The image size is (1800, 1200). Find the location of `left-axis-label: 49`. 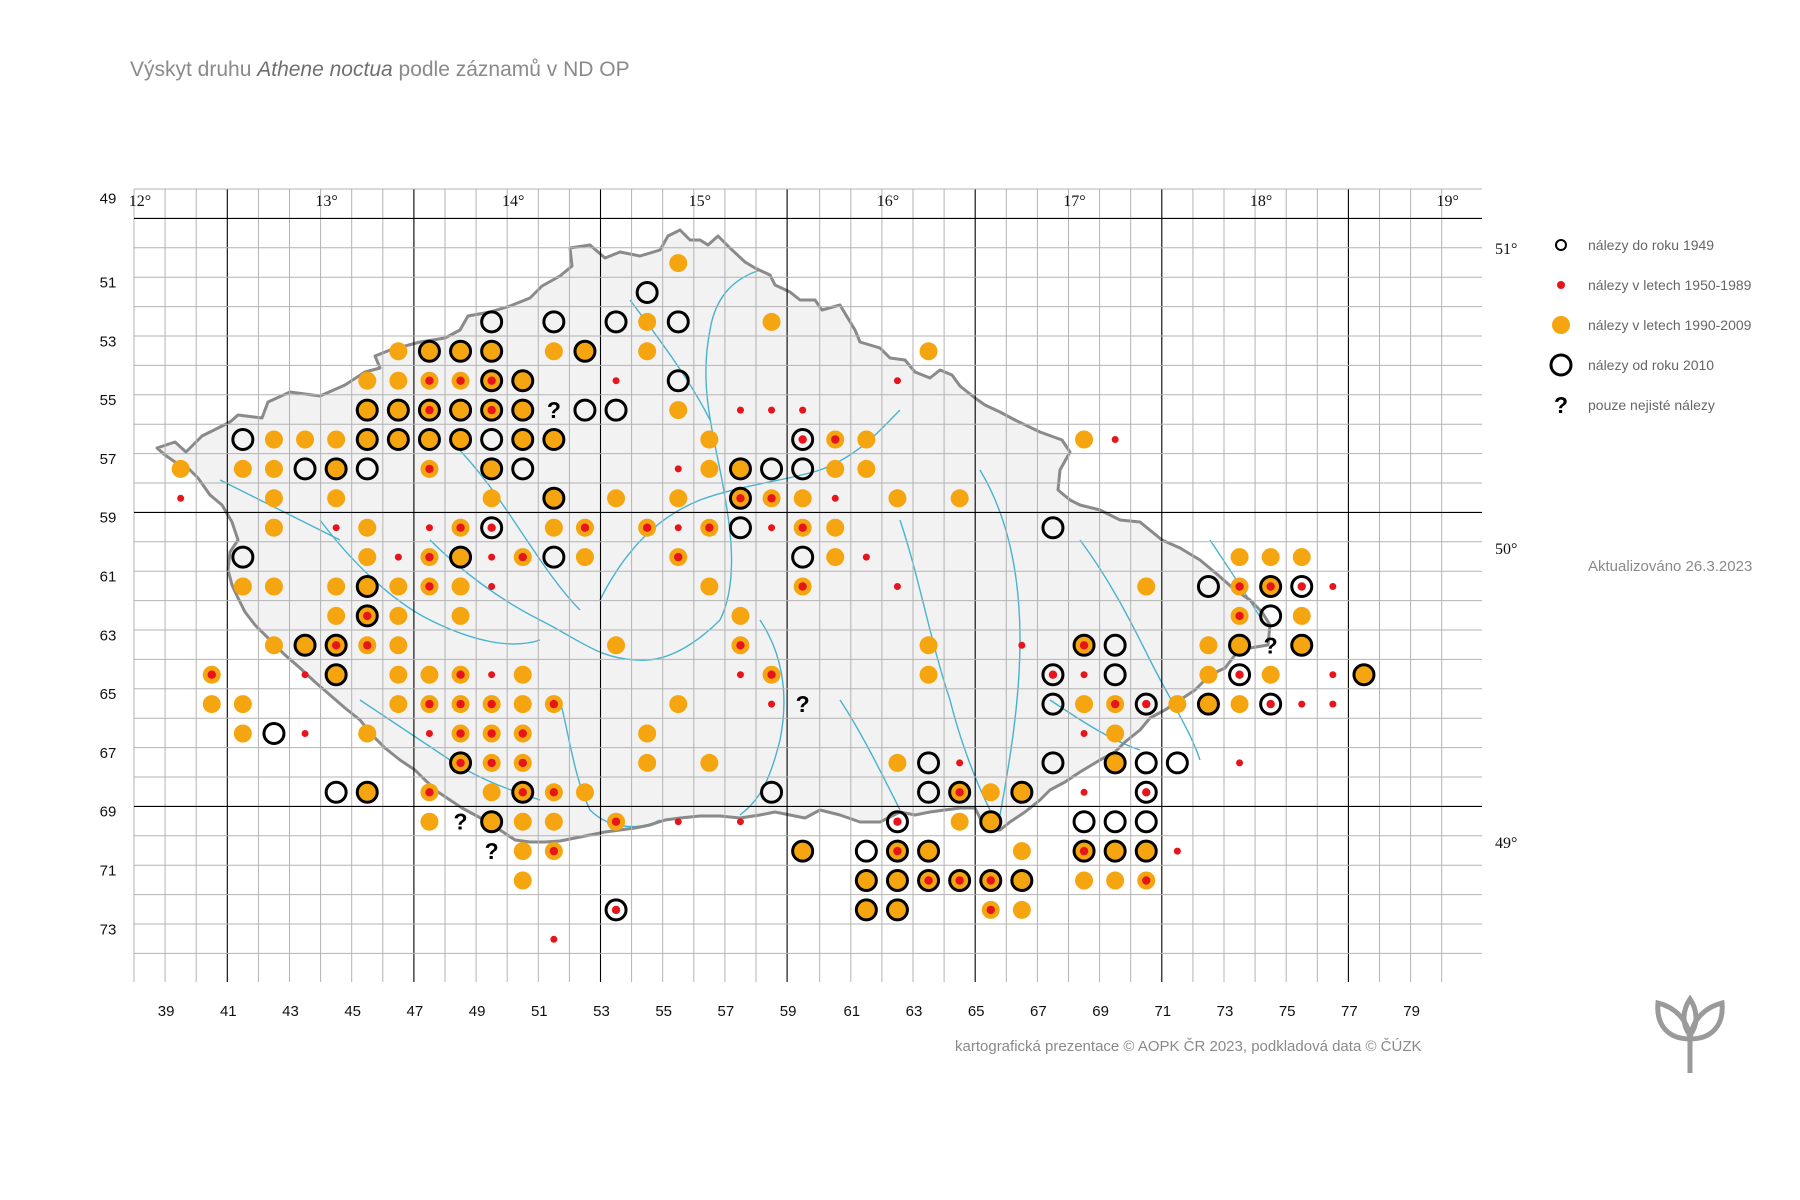

left-axis-label: 49 is located at coordinates (108, 199).